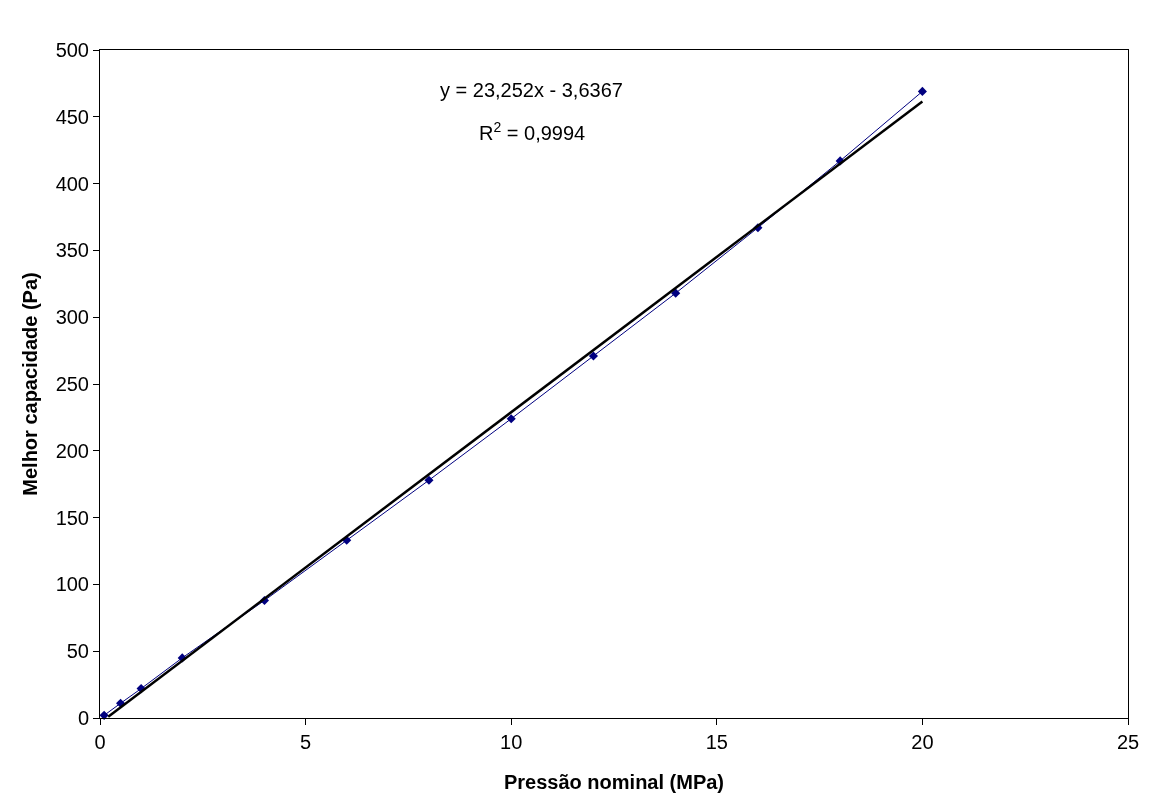  Describe the element at coordinates (532, 132) in the screenshot. I see `annotation: R$^{2}$ = 0,9994` at that location.